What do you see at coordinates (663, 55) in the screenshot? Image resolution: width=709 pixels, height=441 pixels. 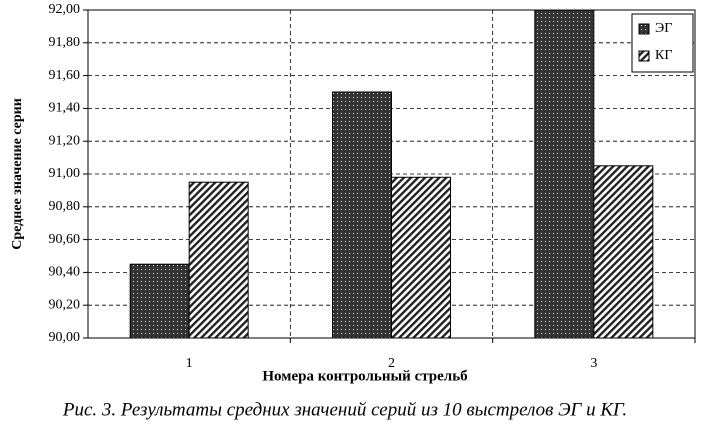 I see `legend-label: КГ` at bounding box center [663, 55].